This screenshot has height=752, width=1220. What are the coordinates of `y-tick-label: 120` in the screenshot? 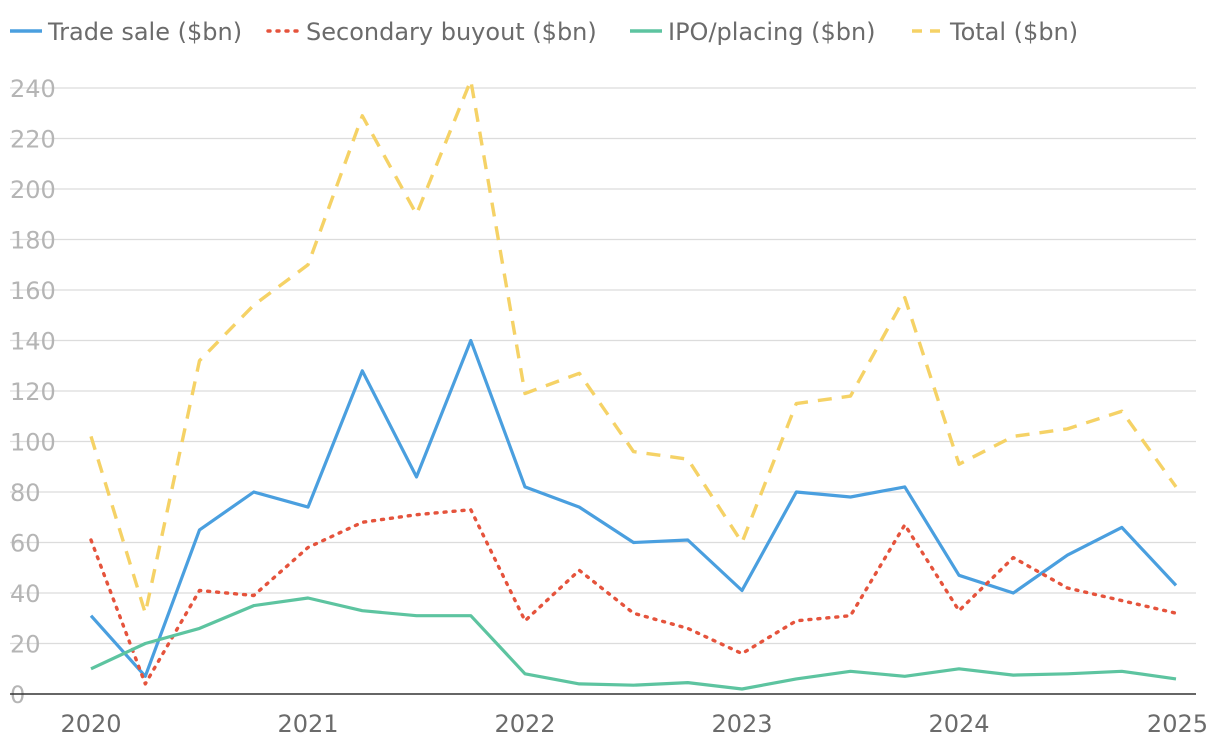 It's located at (33, 392).